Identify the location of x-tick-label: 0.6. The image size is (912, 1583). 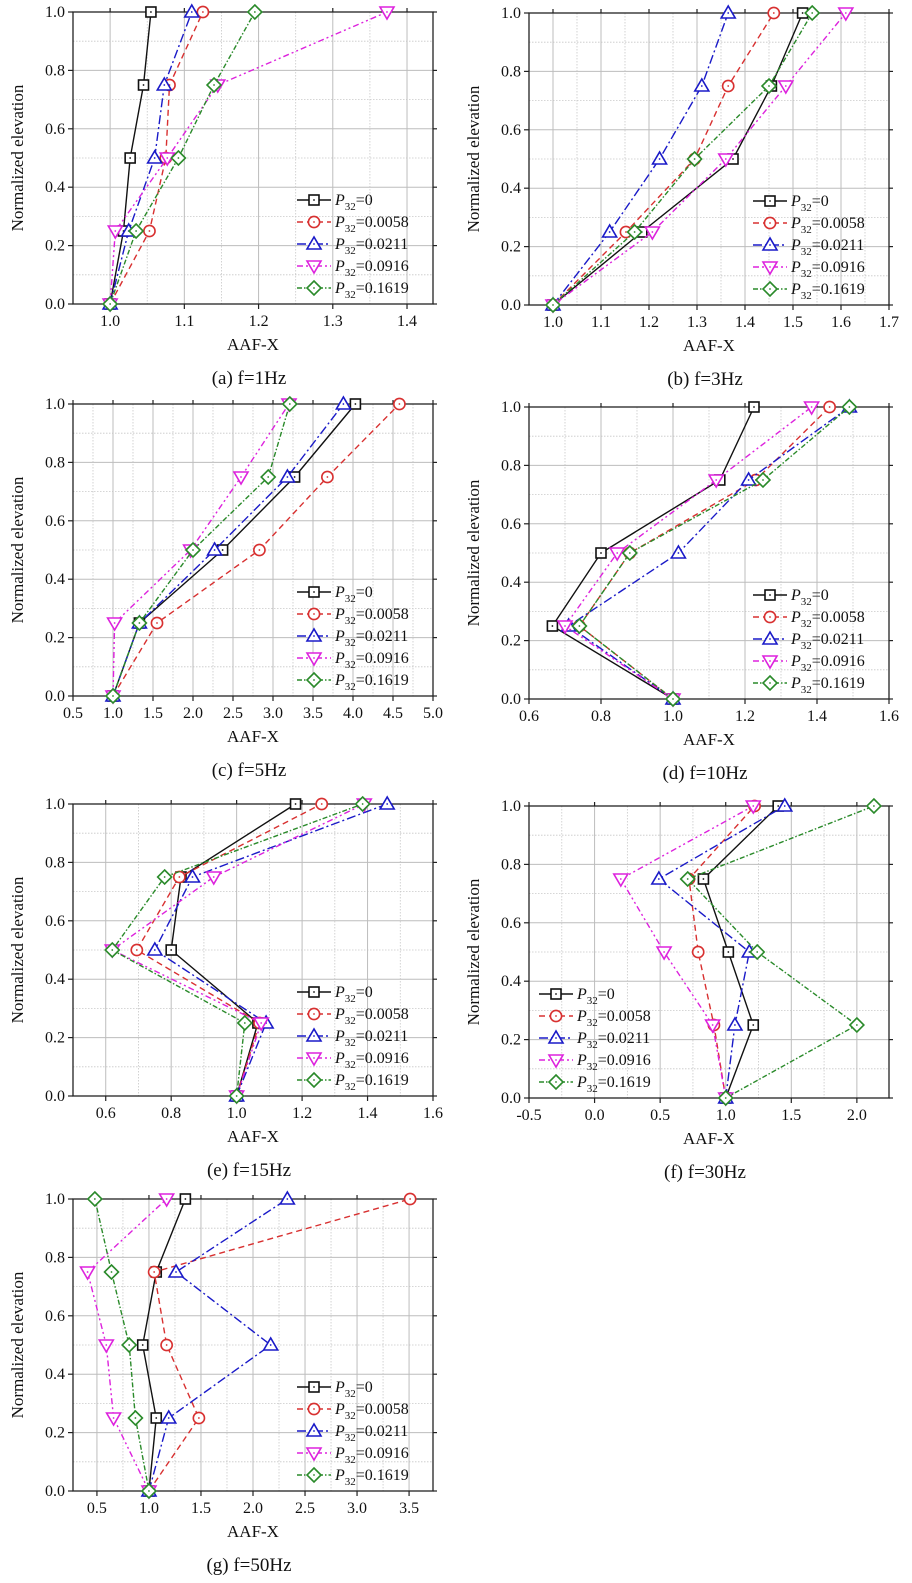
(529, 716).